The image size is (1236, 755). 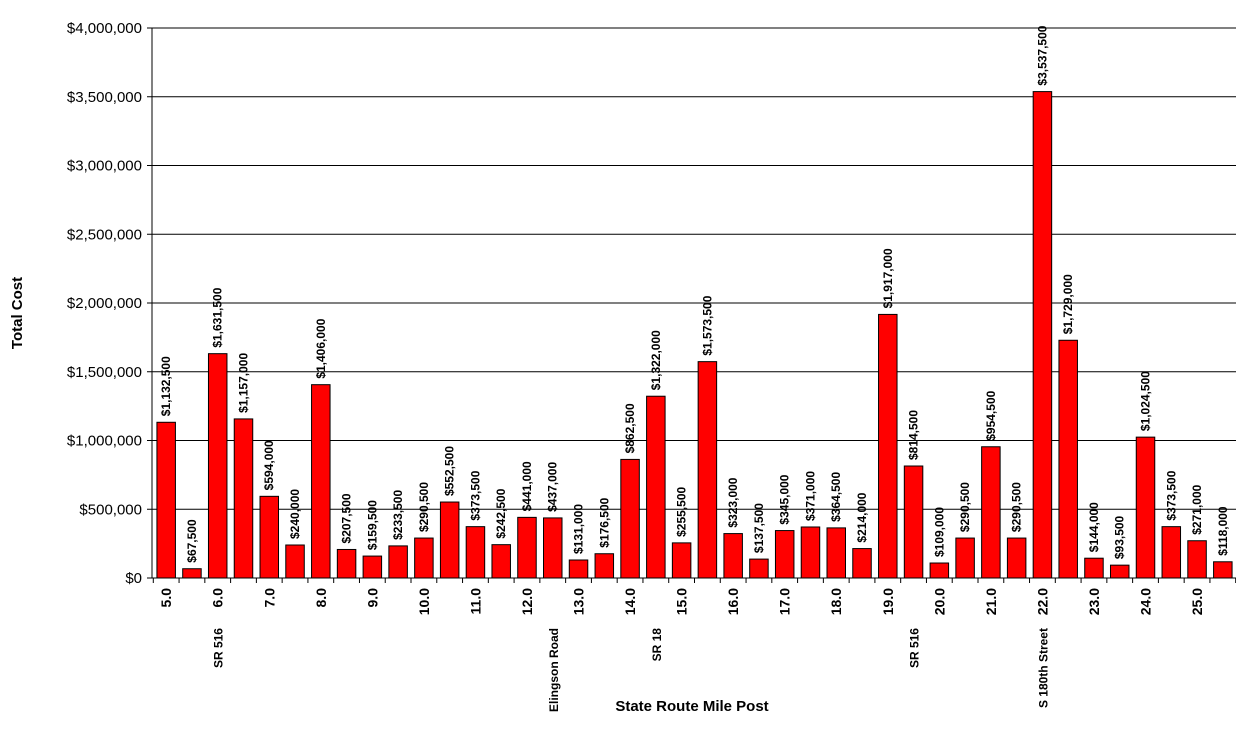 I want to click on data-label: $242,500, so click(x=501, y=513).